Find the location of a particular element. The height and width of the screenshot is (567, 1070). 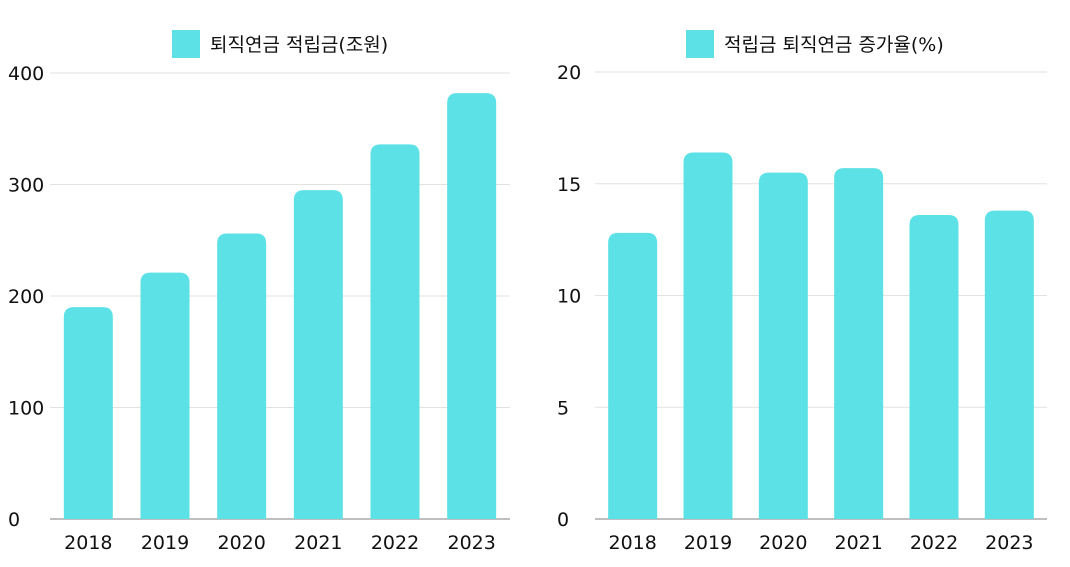

reserve-y-tick-label: 0 is located at coordinates (14, 520).